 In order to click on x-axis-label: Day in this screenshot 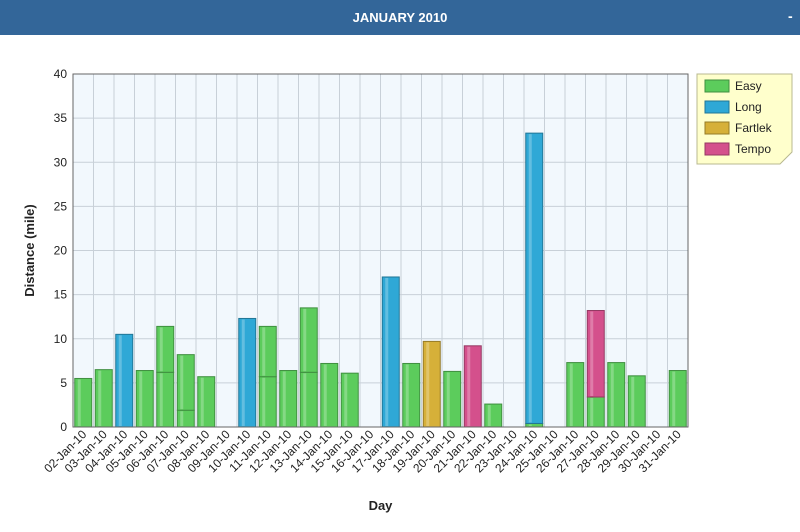, I will do `click(381, 505)`.